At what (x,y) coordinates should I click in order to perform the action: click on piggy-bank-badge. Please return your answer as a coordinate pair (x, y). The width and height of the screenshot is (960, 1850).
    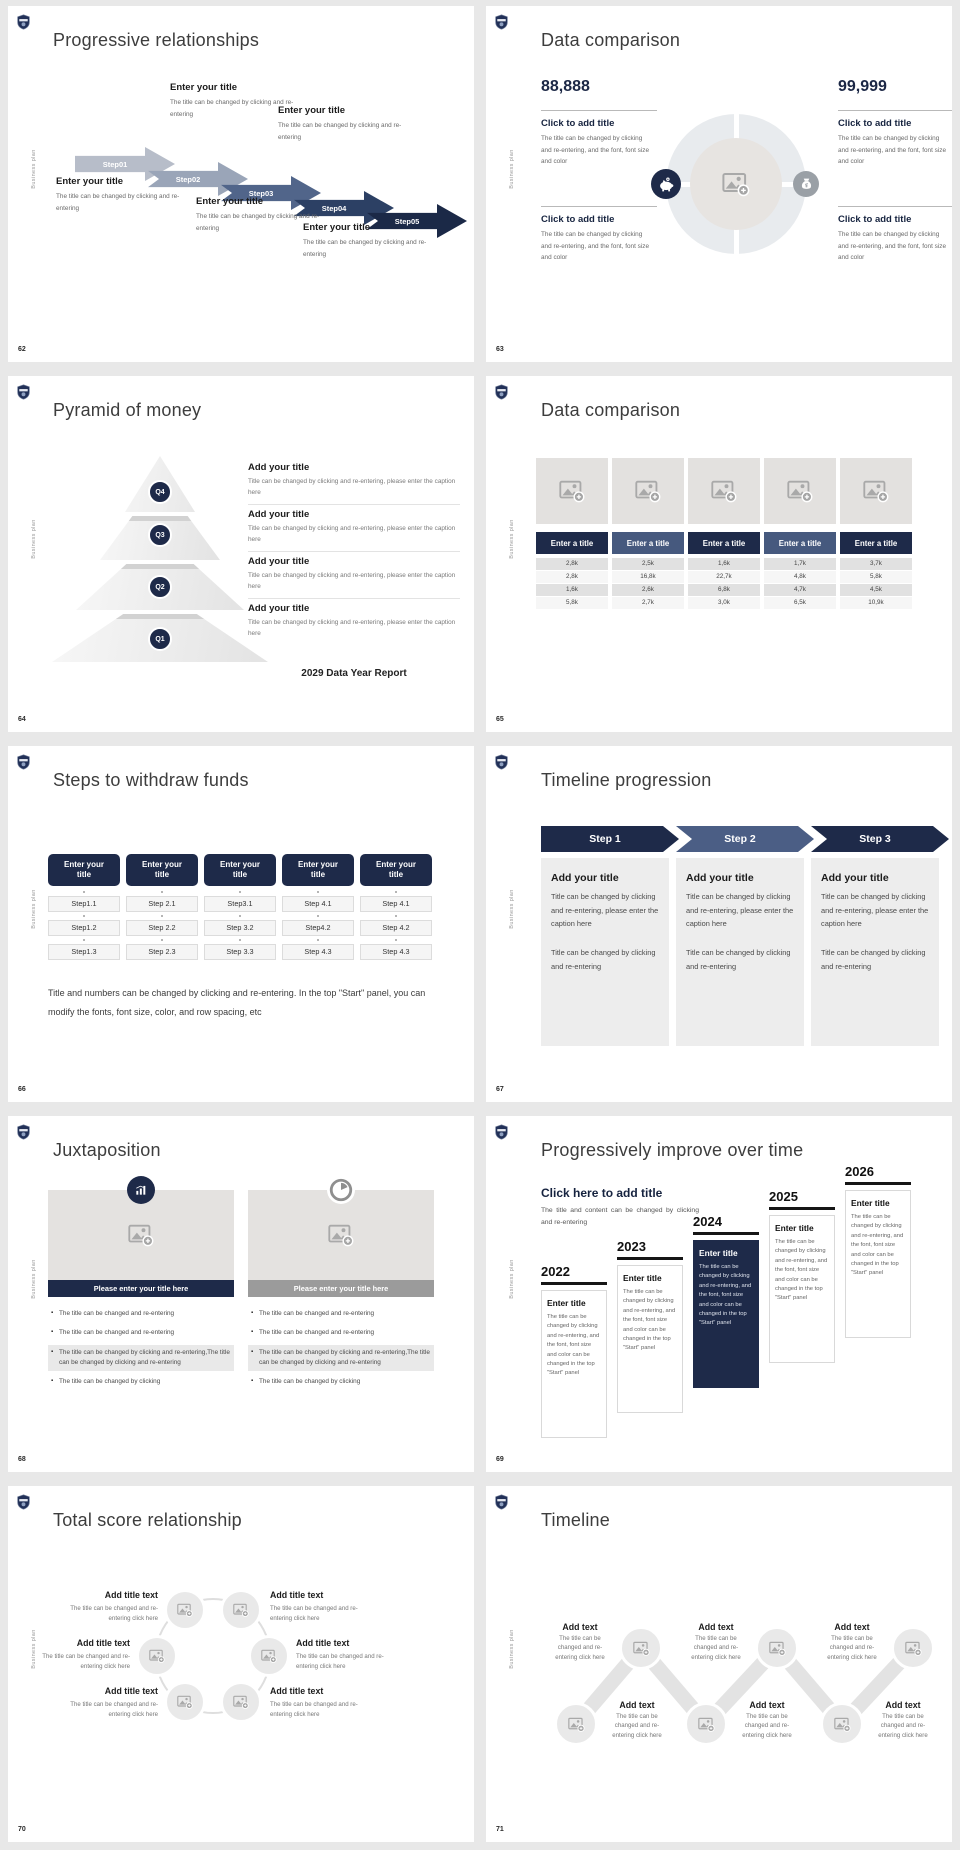
    Looking at the image, I should click on (666, 184).